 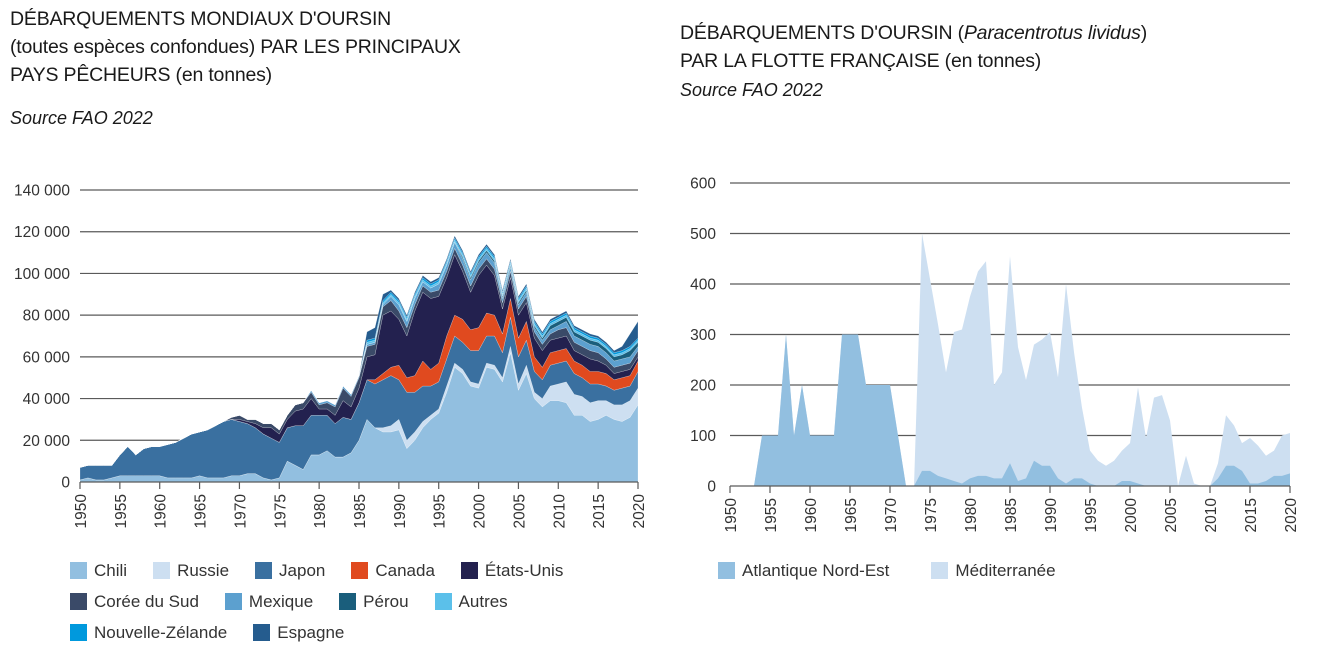 I want to click on left-y-tick-label: 120 000, so click(x=42, y=232).